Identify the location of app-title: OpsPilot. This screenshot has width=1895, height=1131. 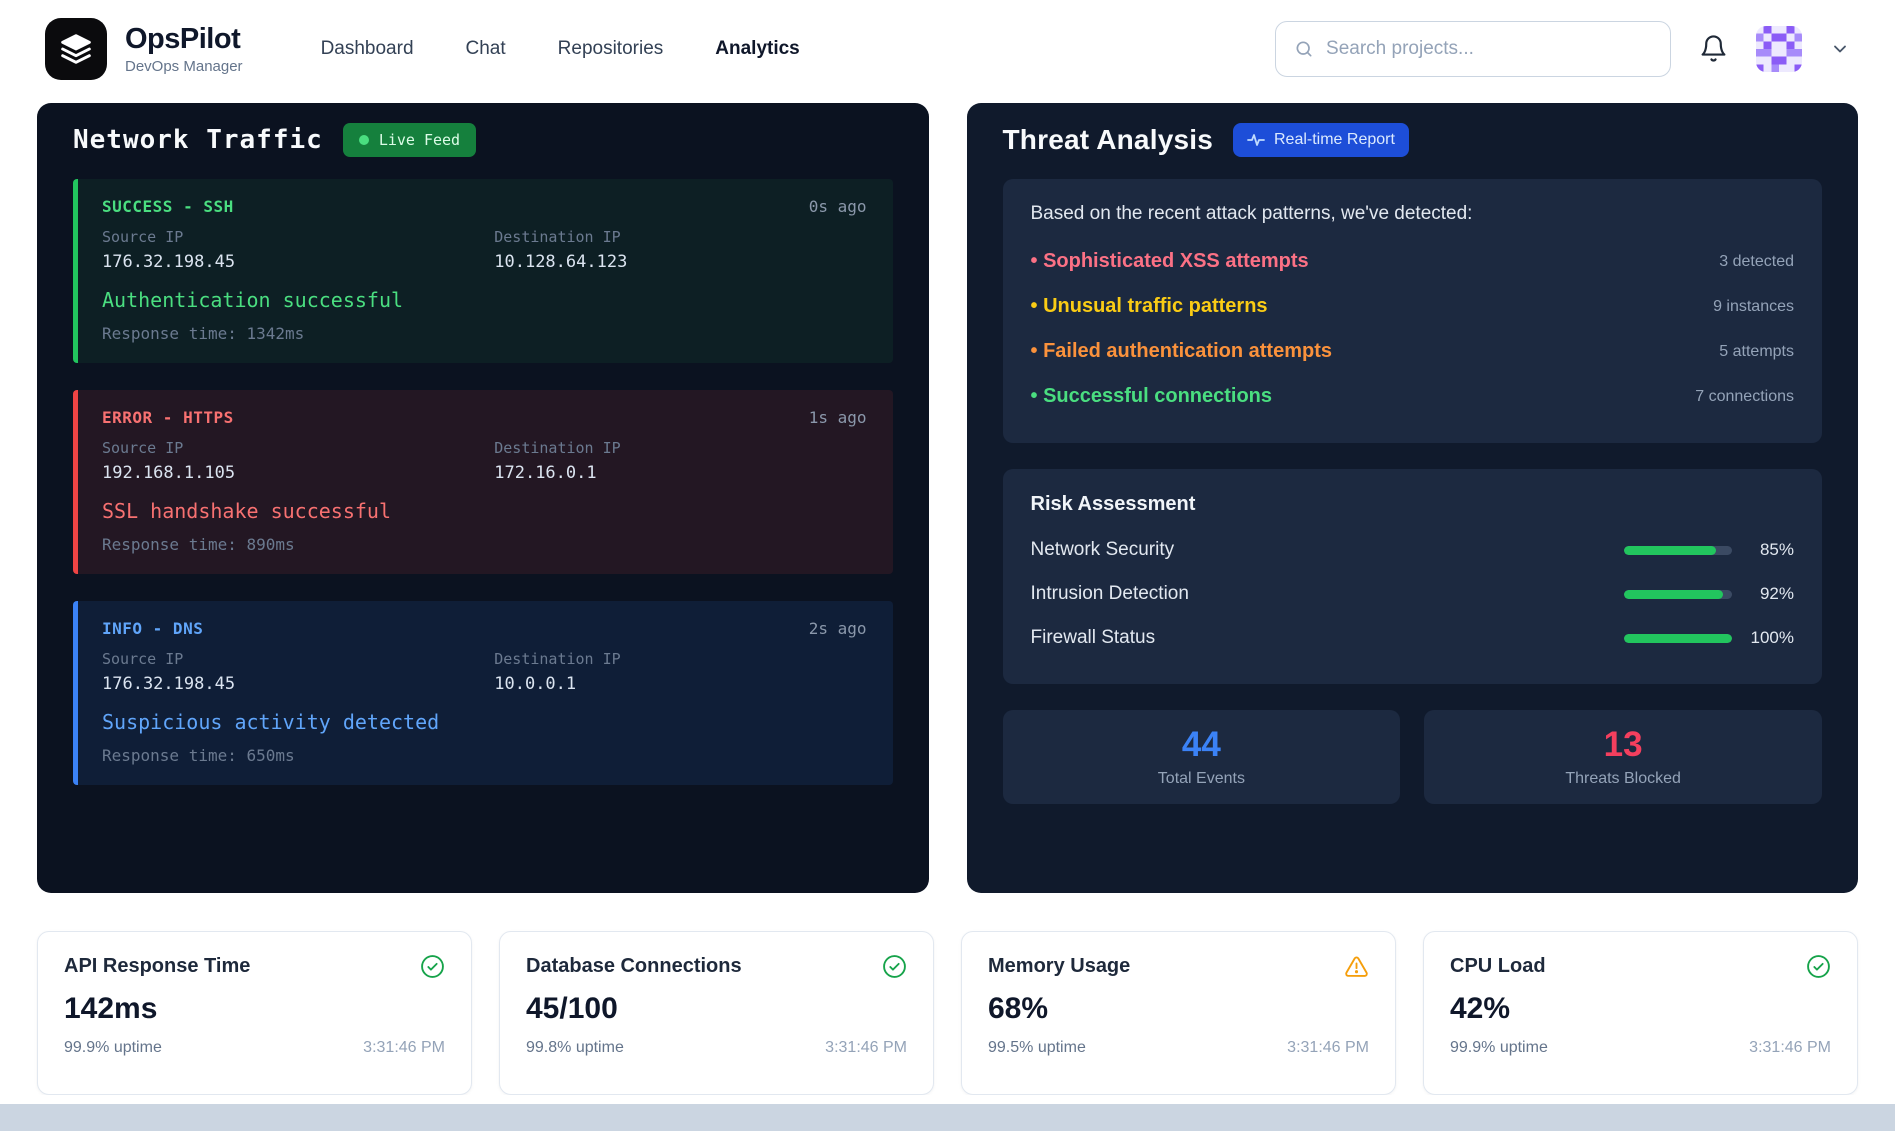
(183, 38).